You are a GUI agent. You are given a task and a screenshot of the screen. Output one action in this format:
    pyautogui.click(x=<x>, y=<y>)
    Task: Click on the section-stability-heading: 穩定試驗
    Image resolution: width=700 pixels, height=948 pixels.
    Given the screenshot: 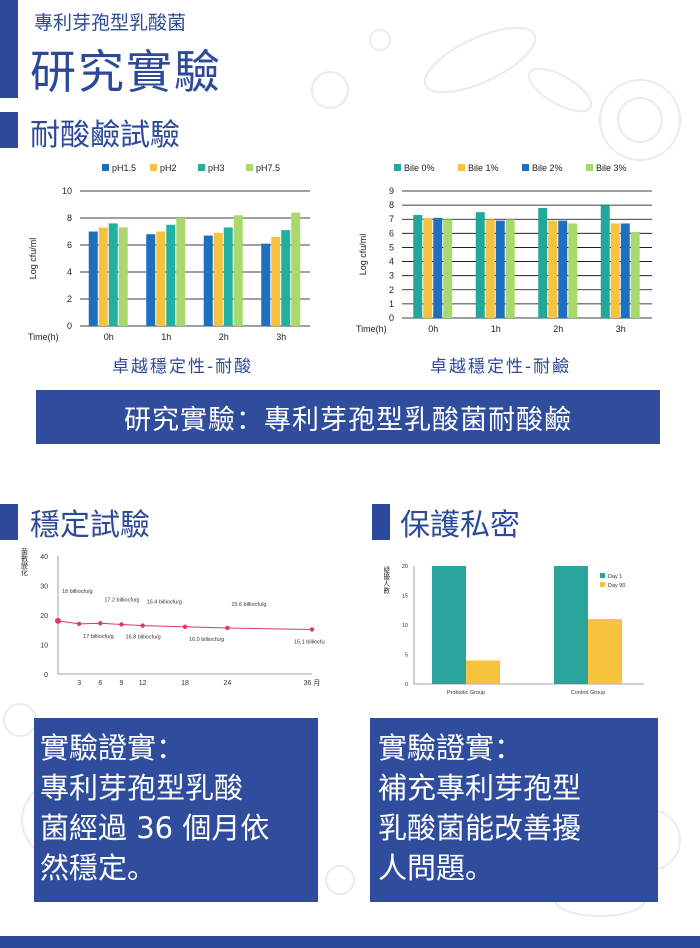 What is the action you would take?
    pyautogui.click(x=90, y=525)
    